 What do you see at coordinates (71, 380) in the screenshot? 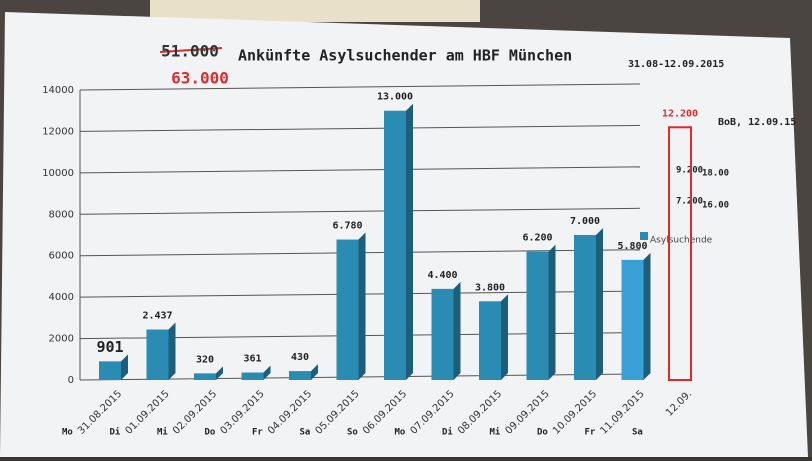
I see `y-tick-label: 0` at bounding box center [71, 380].